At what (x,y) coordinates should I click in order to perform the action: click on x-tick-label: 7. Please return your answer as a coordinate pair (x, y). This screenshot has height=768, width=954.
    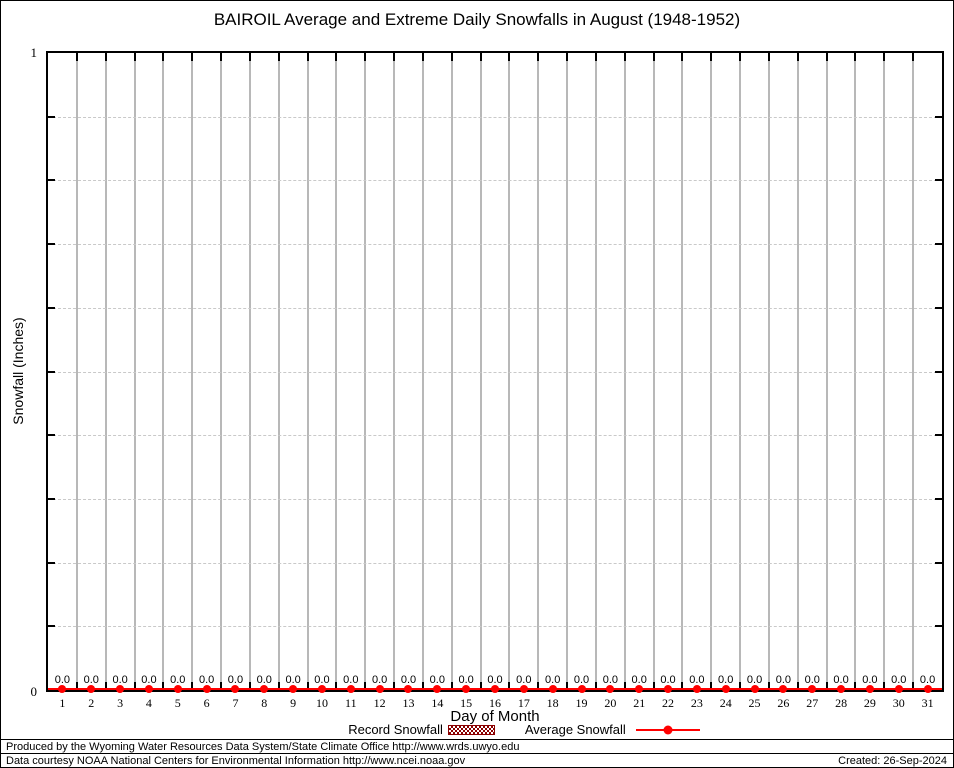
    Looking at the image, I should click on (235, 703).